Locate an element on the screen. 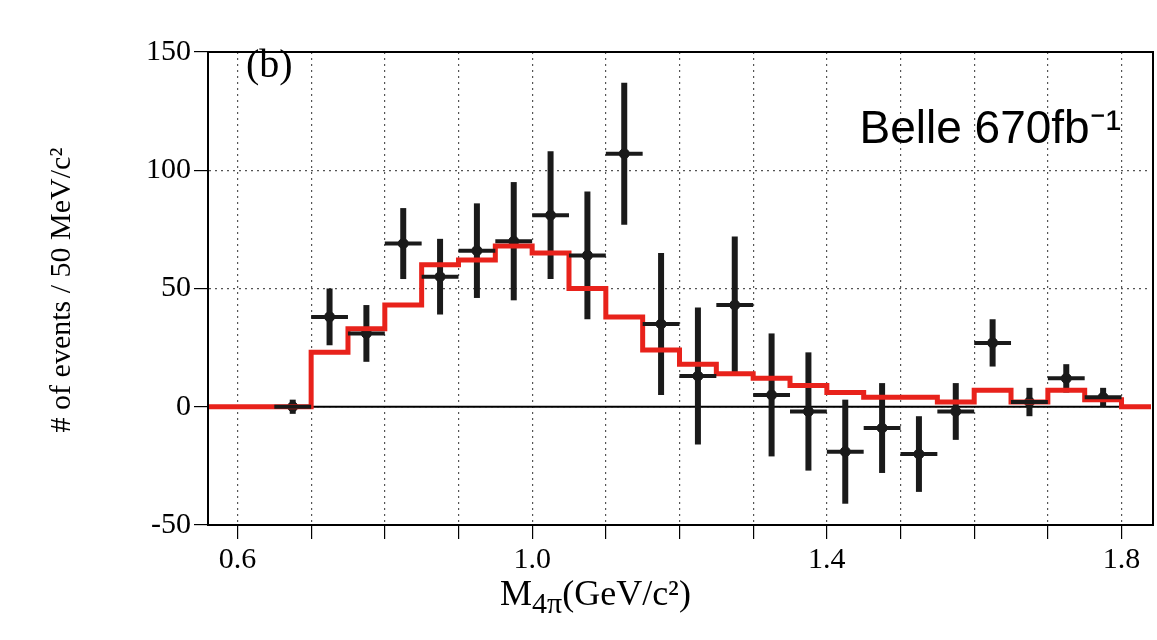  x-tick-label: 0.6 is located at coordinates (237, 557).